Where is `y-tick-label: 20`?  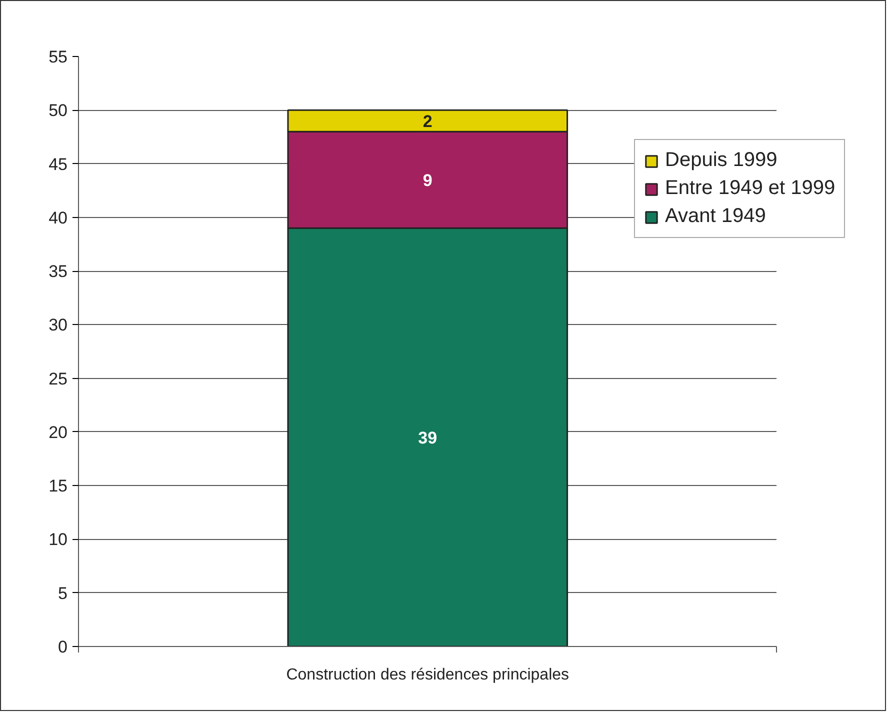 y-tick-label: 20 is located at coordinates (58, 432).